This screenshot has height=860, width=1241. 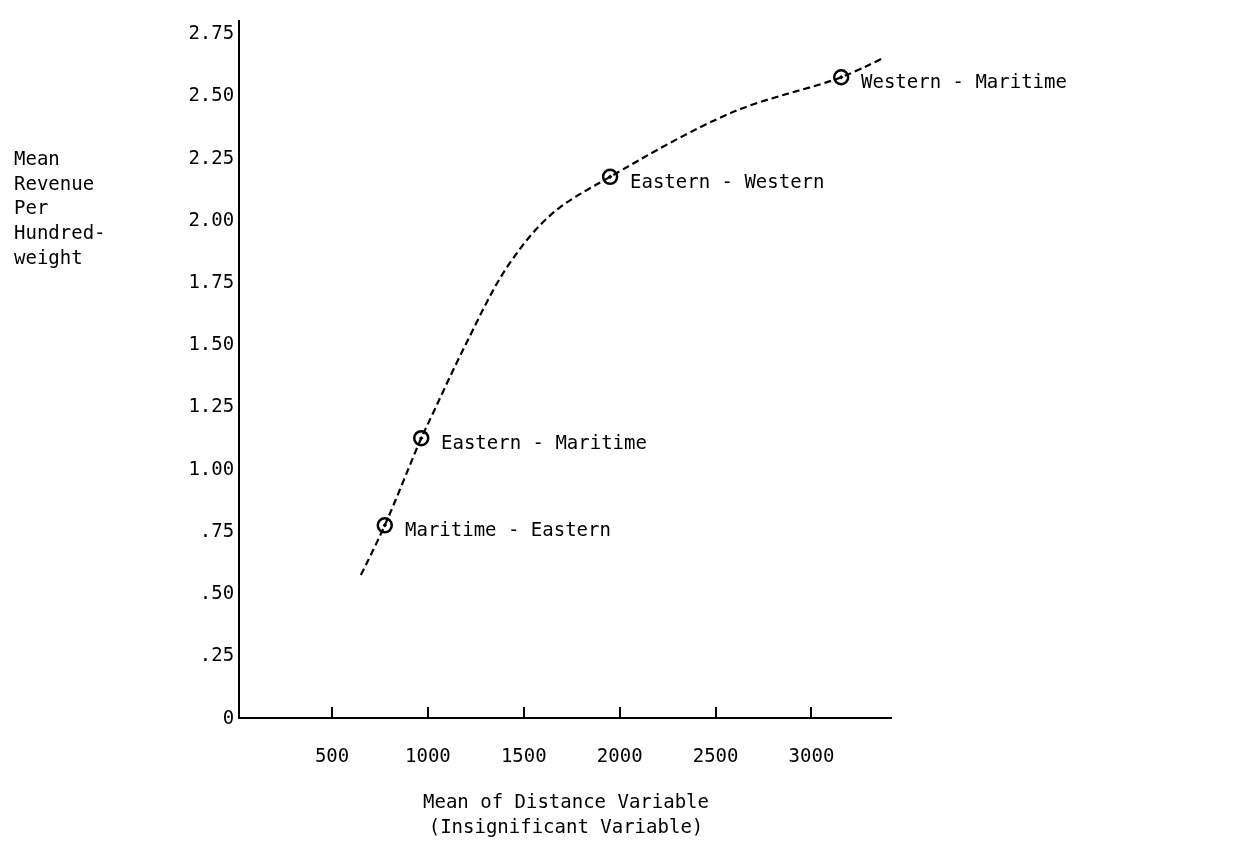 I want to click on annotation: Eastern - Maritime, so click(x=544, y=442).